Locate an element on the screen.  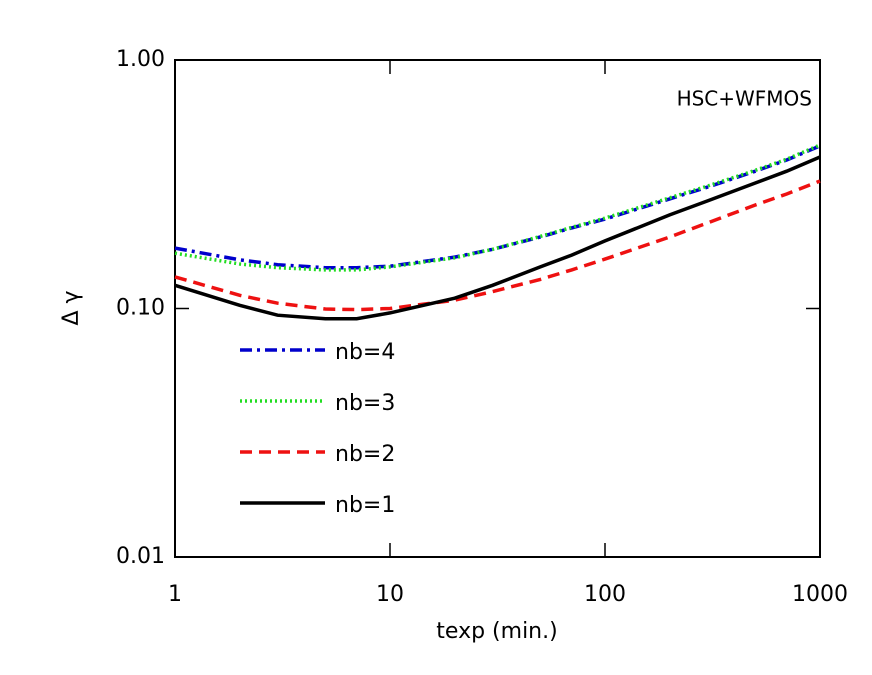
legend-label: nb=3 is located at coordinates (365, 403).